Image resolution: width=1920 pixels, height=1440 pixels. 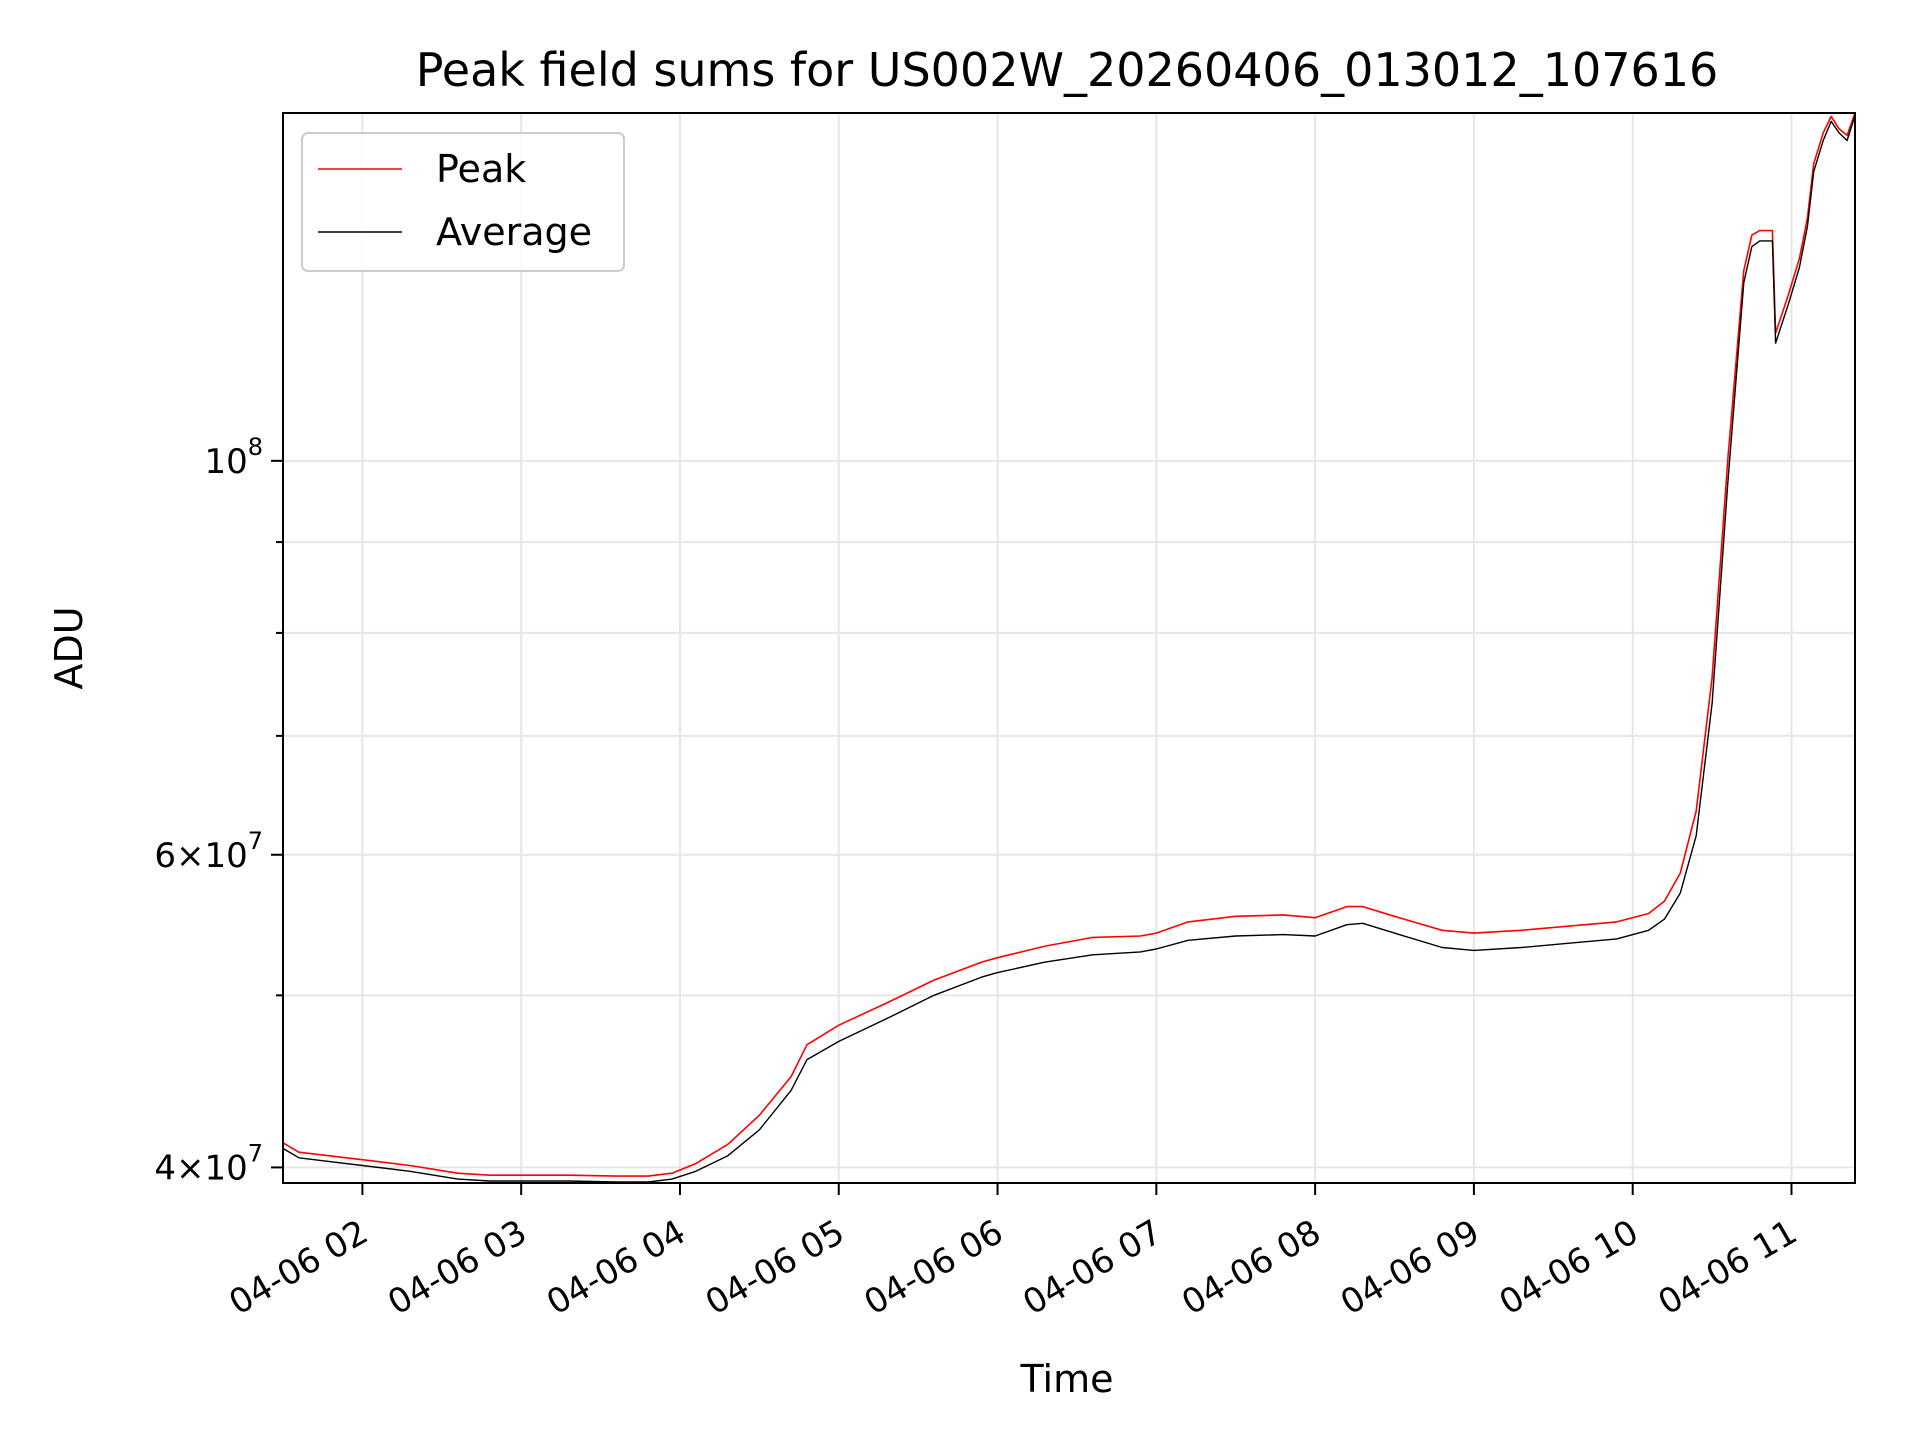 I want to click on y-tick-label: 4×10⁷, so click(x=208, y=1163).